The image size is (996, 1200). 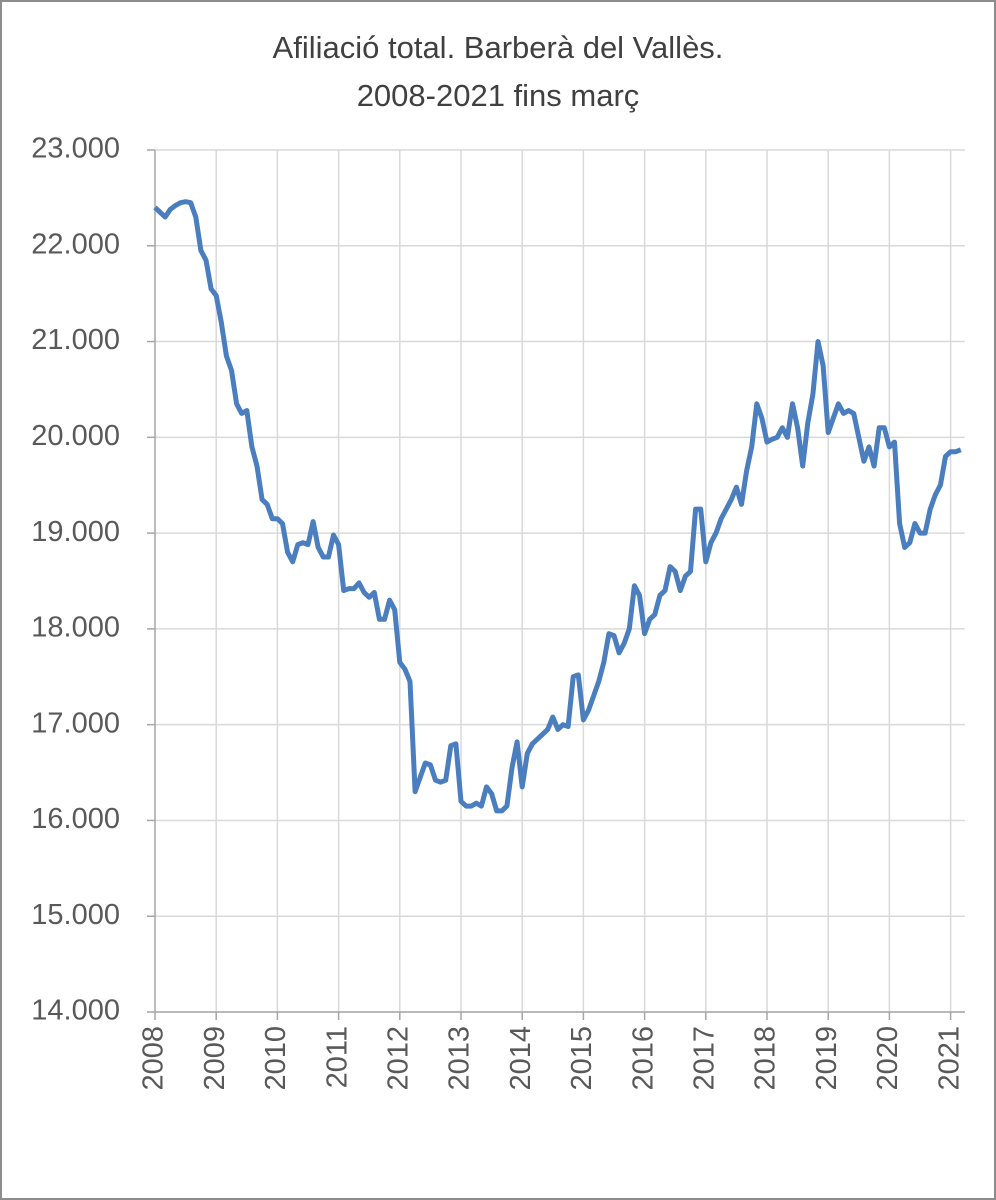 What do you see at coordinates (75, 915) in the screenshot?
I see `y-tick-label: 15.000` at bounding box center [75, 915].